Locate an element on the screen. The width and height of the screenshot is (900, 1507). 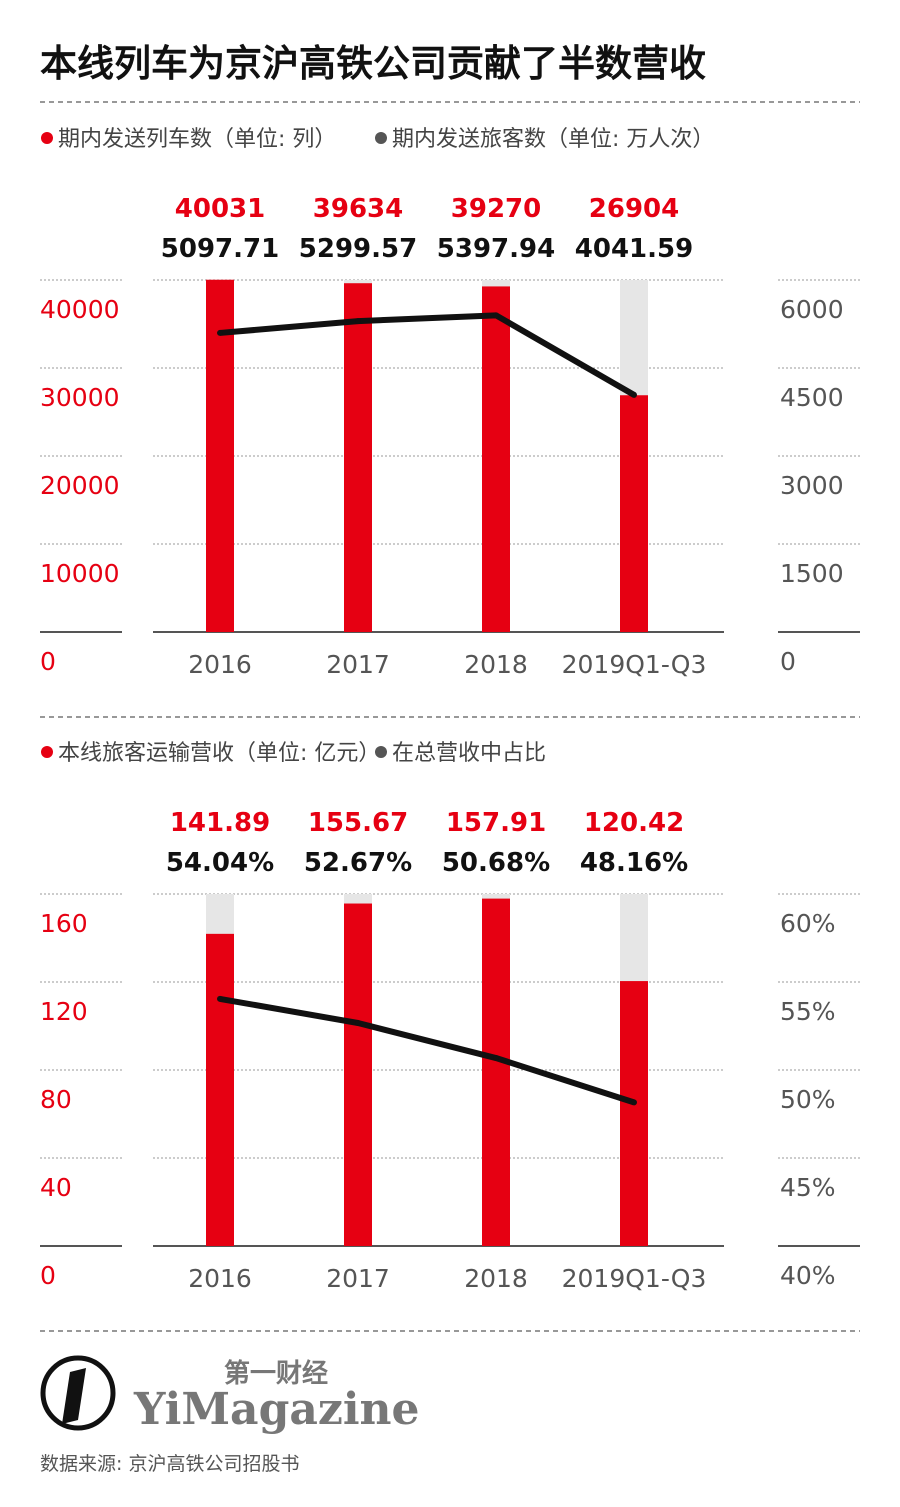
left-tick-label: 40000 is located at coordinates (80, 309).